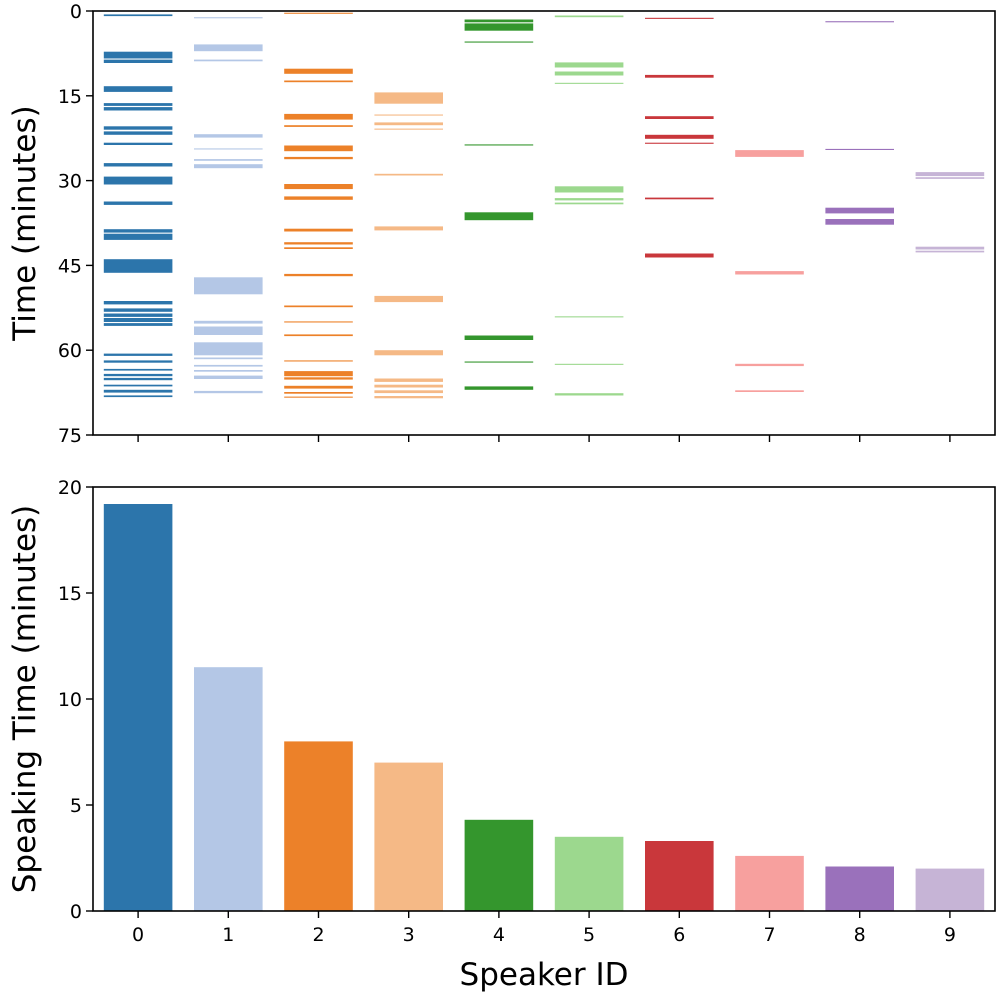 This screenshot has width=1000, height=996. Describe the element at coordinates (589, 935) in the screenshot. I see `bar-x-tick-label-5: 5` at that location.